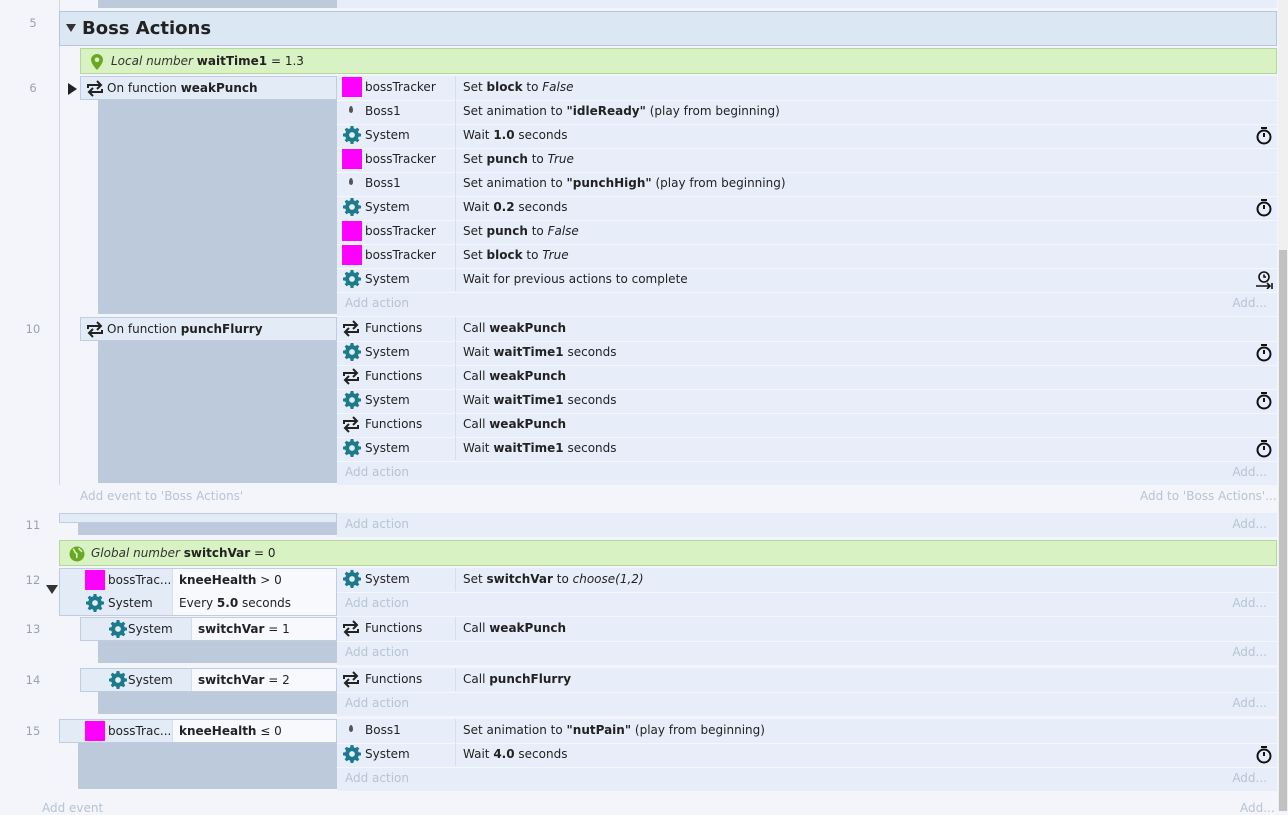  Describe the element at coordinates (198, 518) in the screenshot. I see `empty-condition` at that location.